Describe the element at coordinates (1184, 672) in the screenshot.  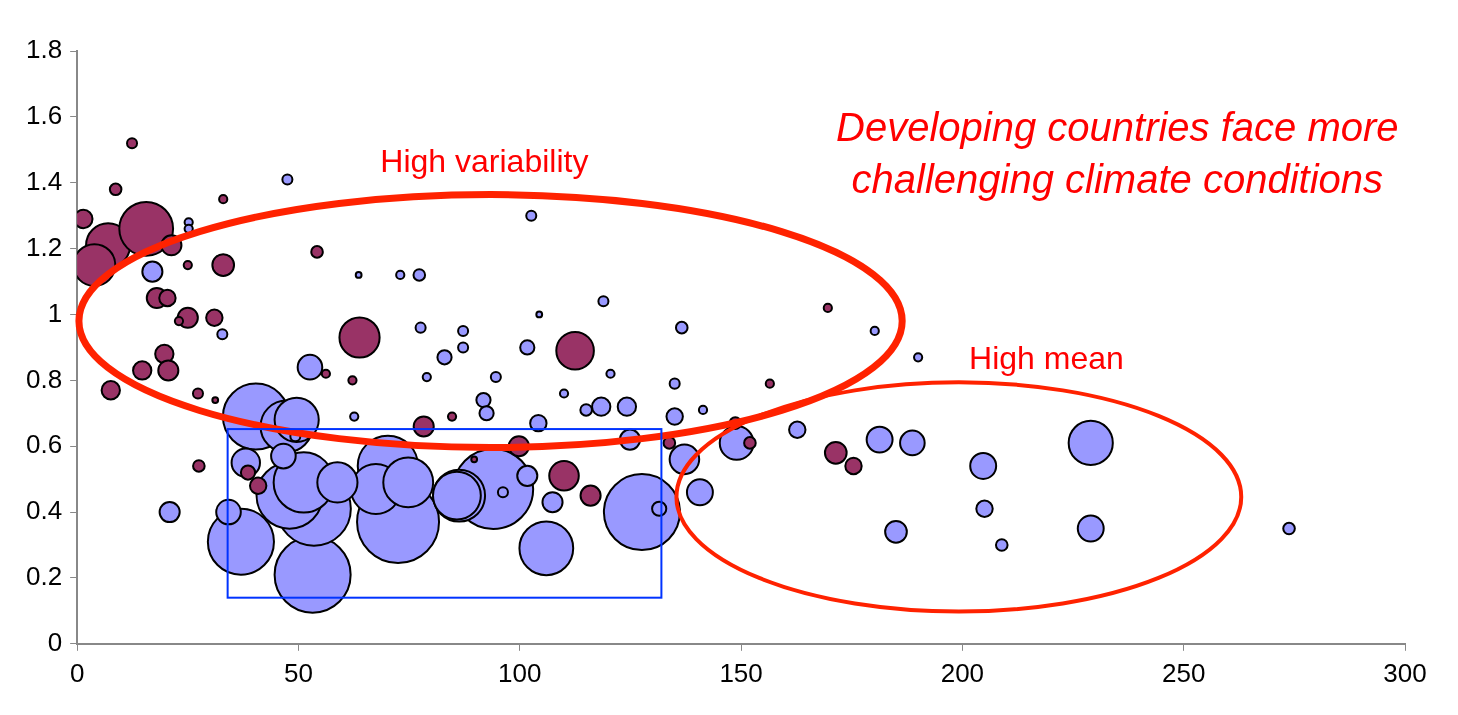
I see `x-tick-label: 250` at that location.